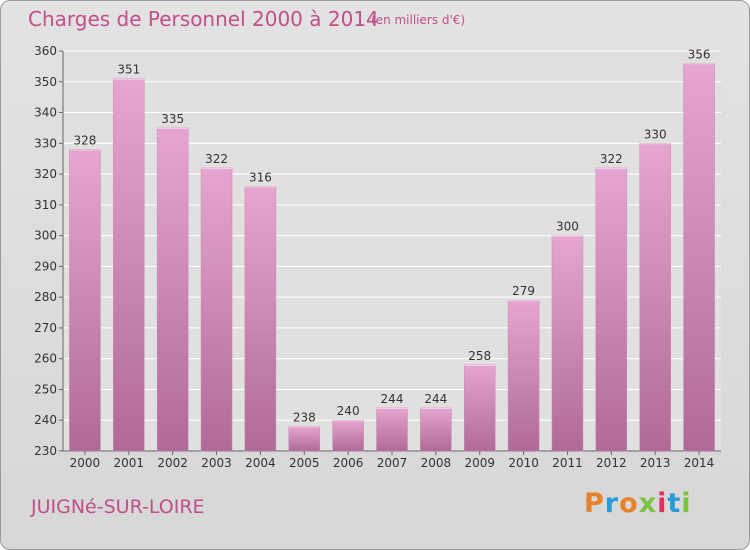  I want to click on bar-2001, so click(129, 265).